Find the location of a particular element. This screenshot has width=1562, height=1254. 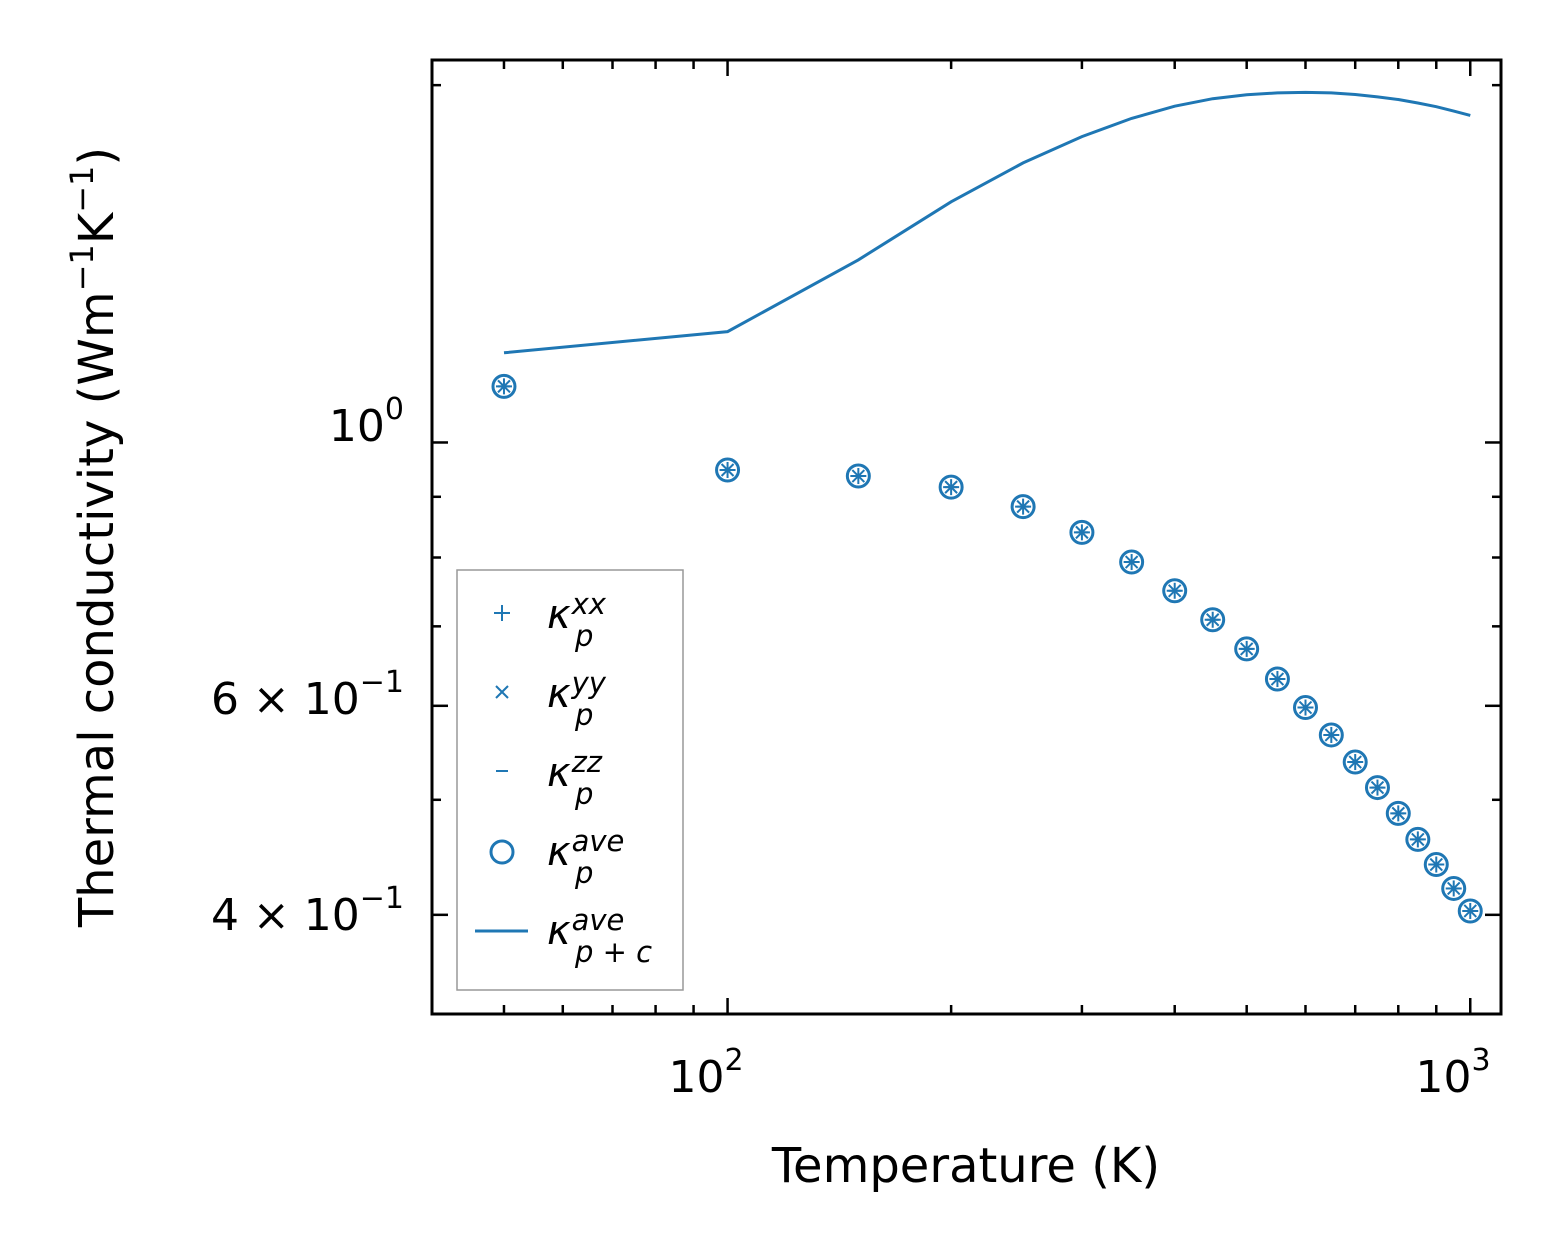

legend-markers is located at coordinates (501, 769).